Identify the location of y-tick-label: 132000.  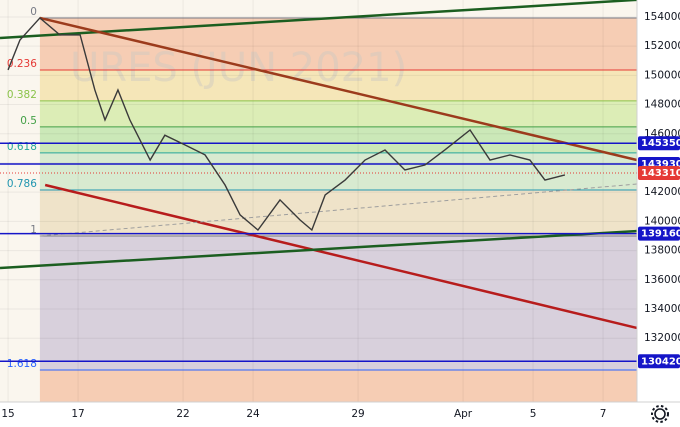
(662, 338).